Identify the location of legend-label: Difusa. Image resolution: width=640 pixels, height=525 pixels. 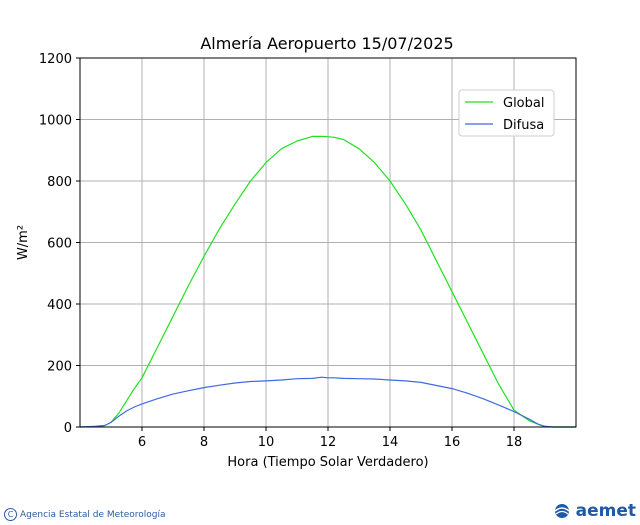
(523, 125).